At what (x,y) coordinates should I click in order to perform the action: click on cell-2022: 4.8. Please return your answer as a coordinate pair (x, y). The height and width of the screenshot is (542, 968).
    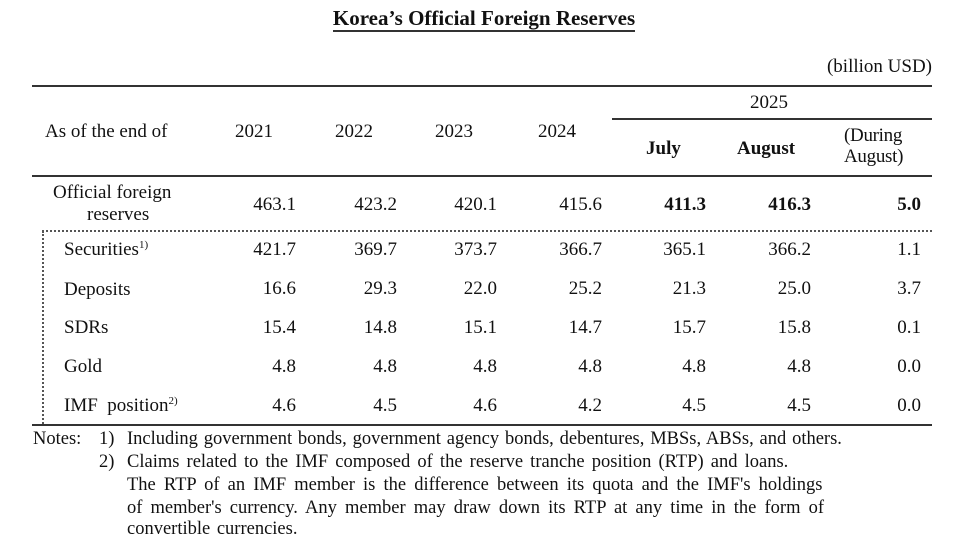
    Looking at the image, I should click on (385, 366).